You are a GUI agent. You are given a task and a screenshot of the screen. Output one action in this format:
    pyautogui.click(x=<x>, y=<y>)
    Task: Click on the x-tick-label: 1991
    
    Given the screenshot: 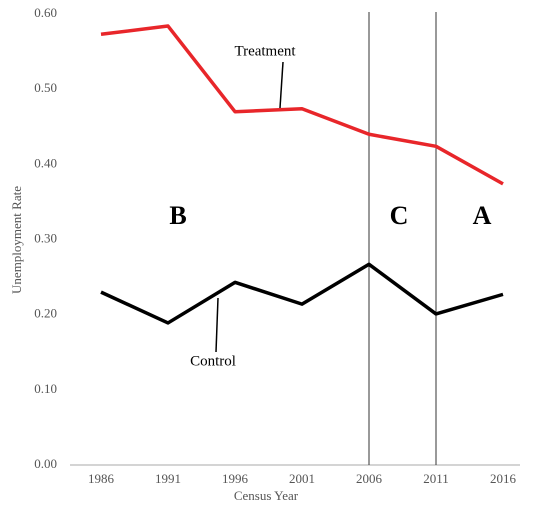 What is the action you would take?
    pyautogui.click(x=168, y=478)
    